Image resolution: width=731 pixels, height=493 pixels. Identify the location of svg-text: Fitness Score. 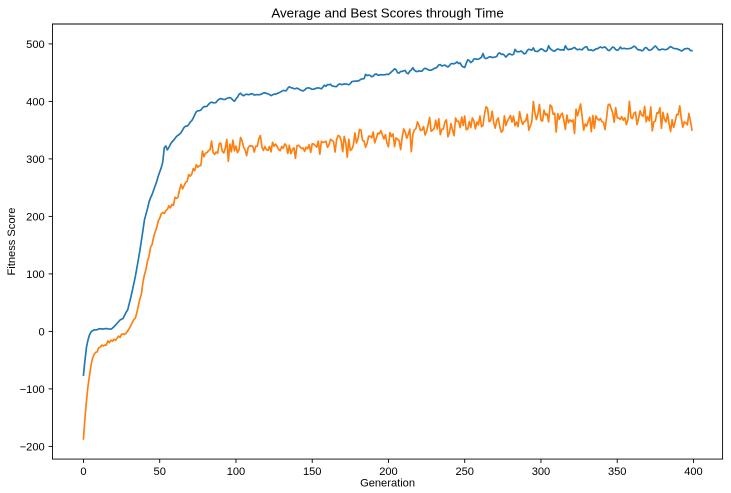
(12, 242).